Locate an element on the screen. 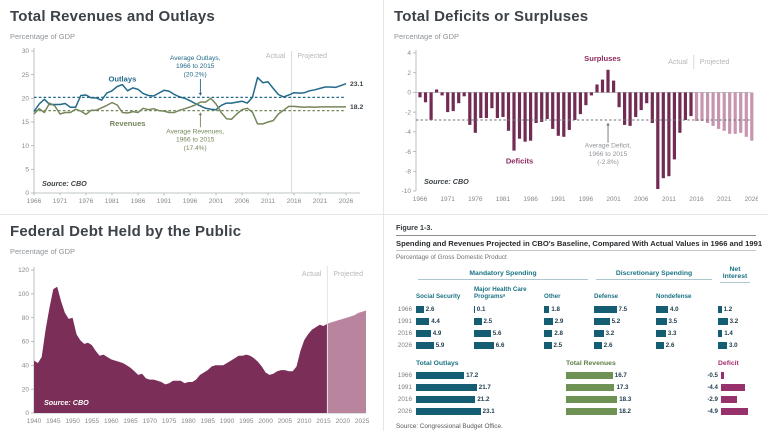  ro-y-tick: 5 is located at coordinates (27, 170).